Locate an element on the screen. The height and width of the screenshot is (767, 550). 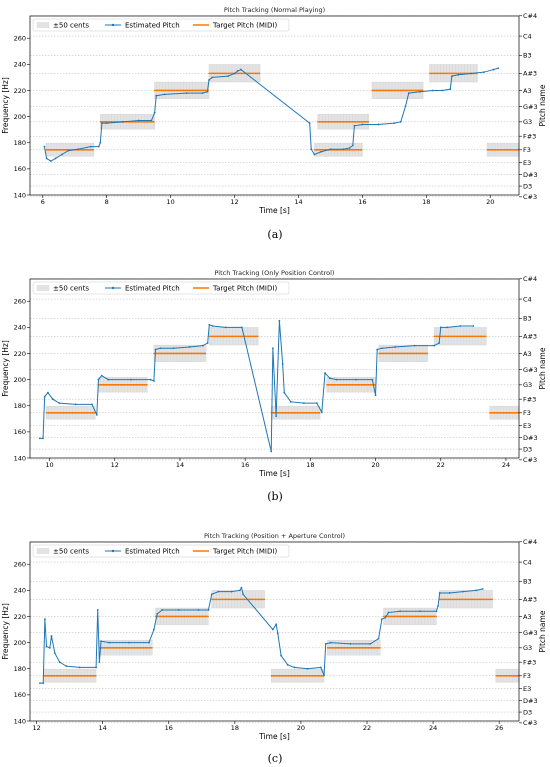
legend-label-band: ±50 cents is located at coordinates (71, 26).